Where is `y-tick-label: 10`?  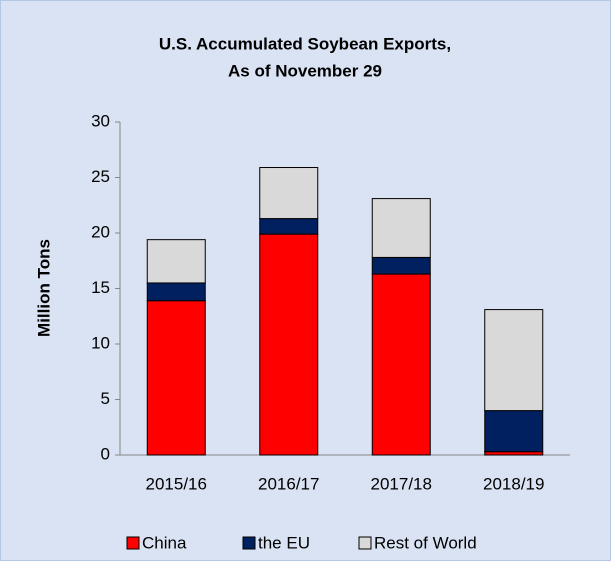
y-tick-label: 10 is located at coordinates (100, 342).